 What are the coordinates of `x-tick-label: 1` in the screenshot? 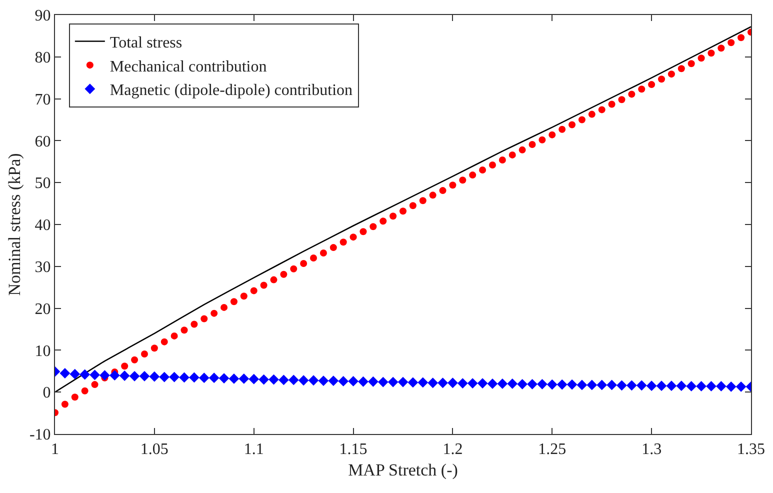 It's located at (55, 449).